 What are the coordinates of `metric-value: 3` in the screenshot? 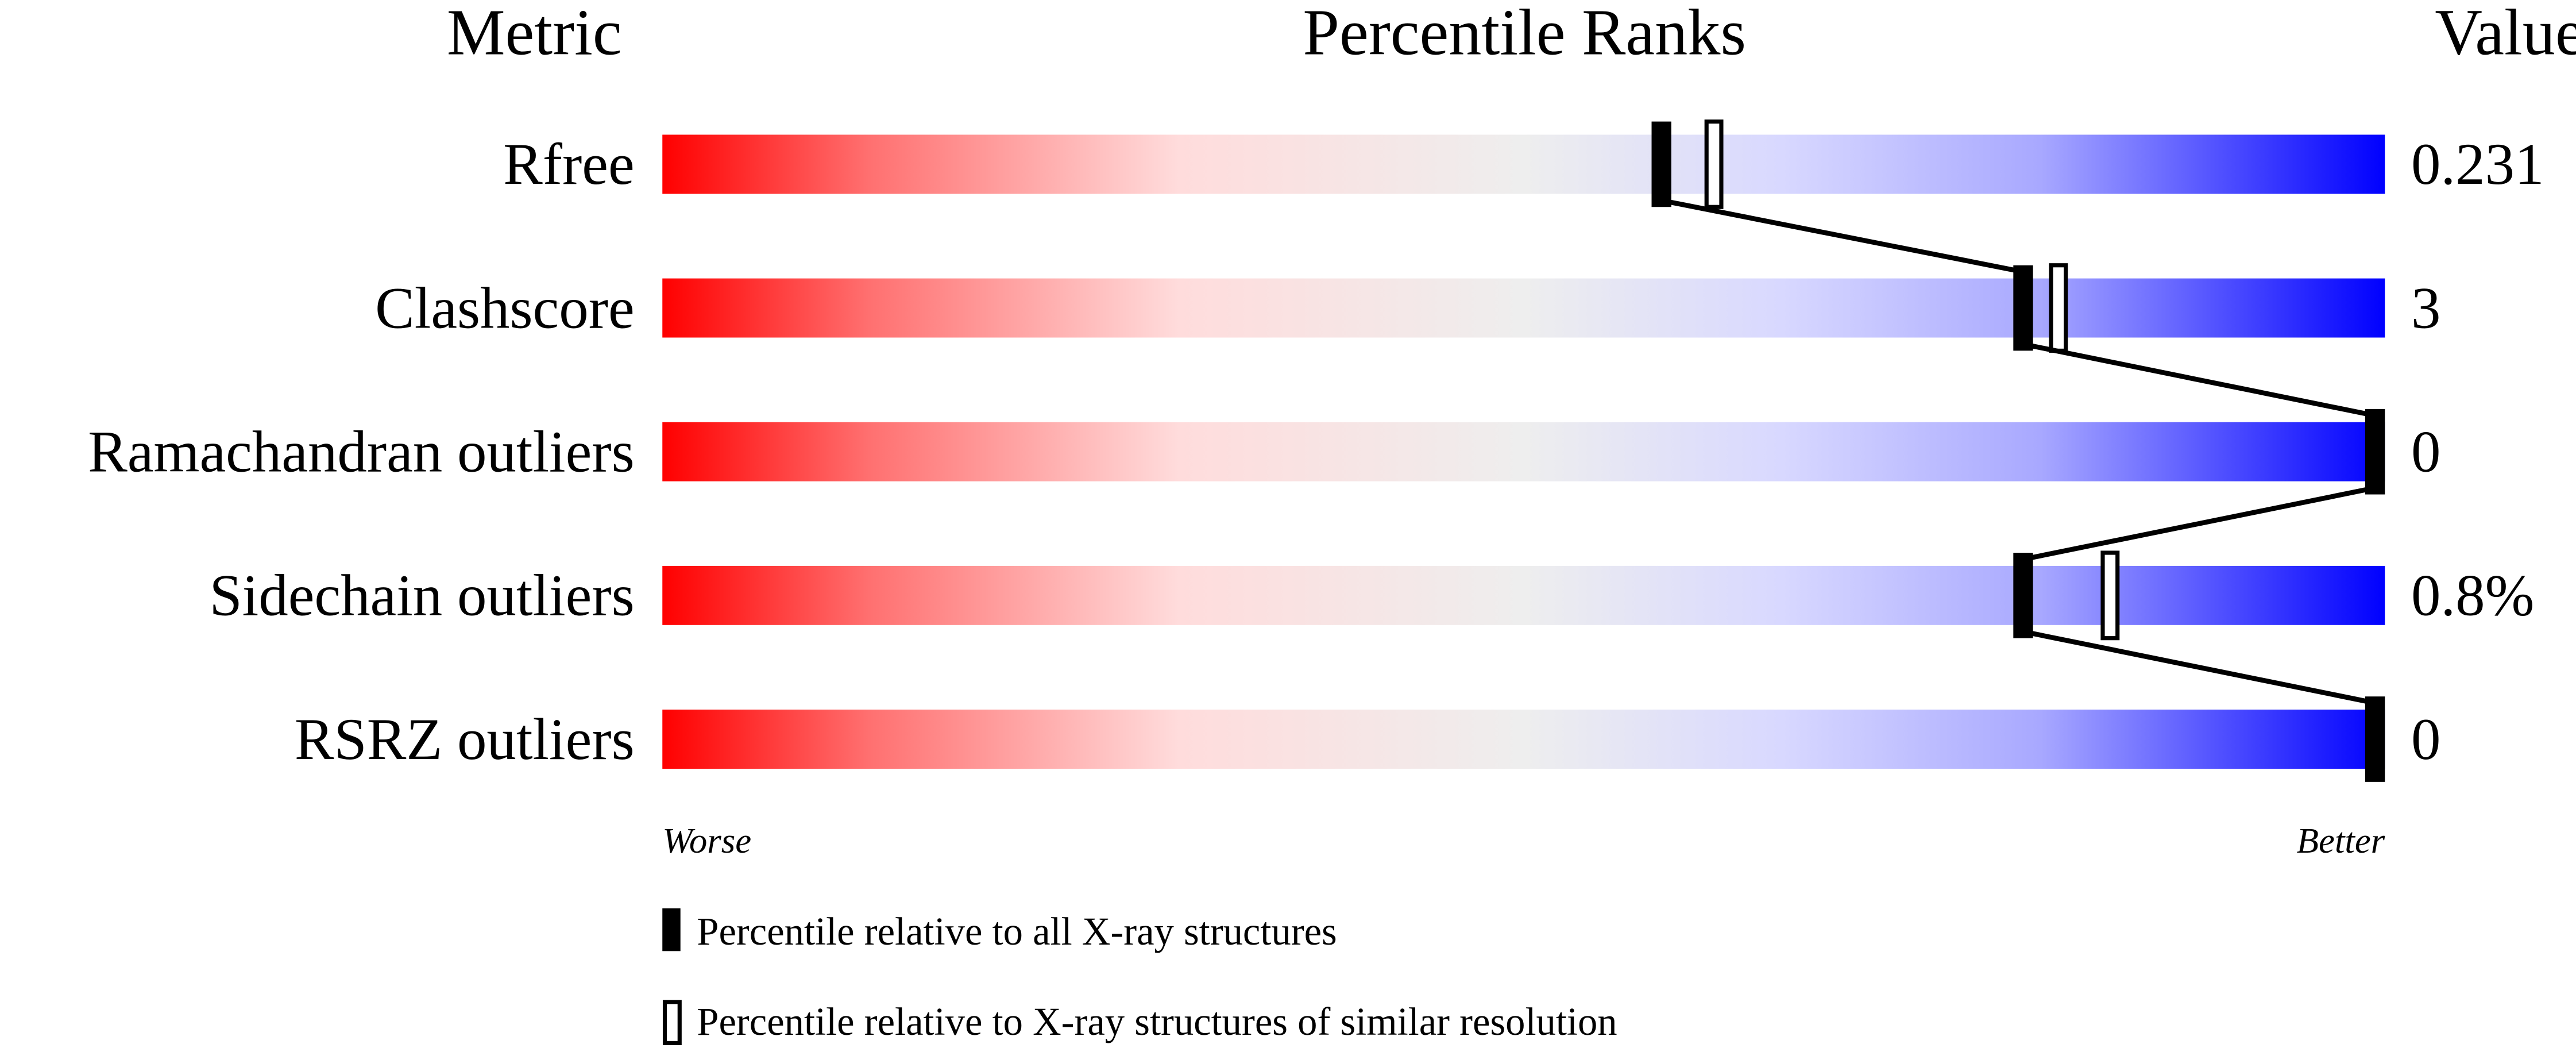 It's located at (2425, 308).